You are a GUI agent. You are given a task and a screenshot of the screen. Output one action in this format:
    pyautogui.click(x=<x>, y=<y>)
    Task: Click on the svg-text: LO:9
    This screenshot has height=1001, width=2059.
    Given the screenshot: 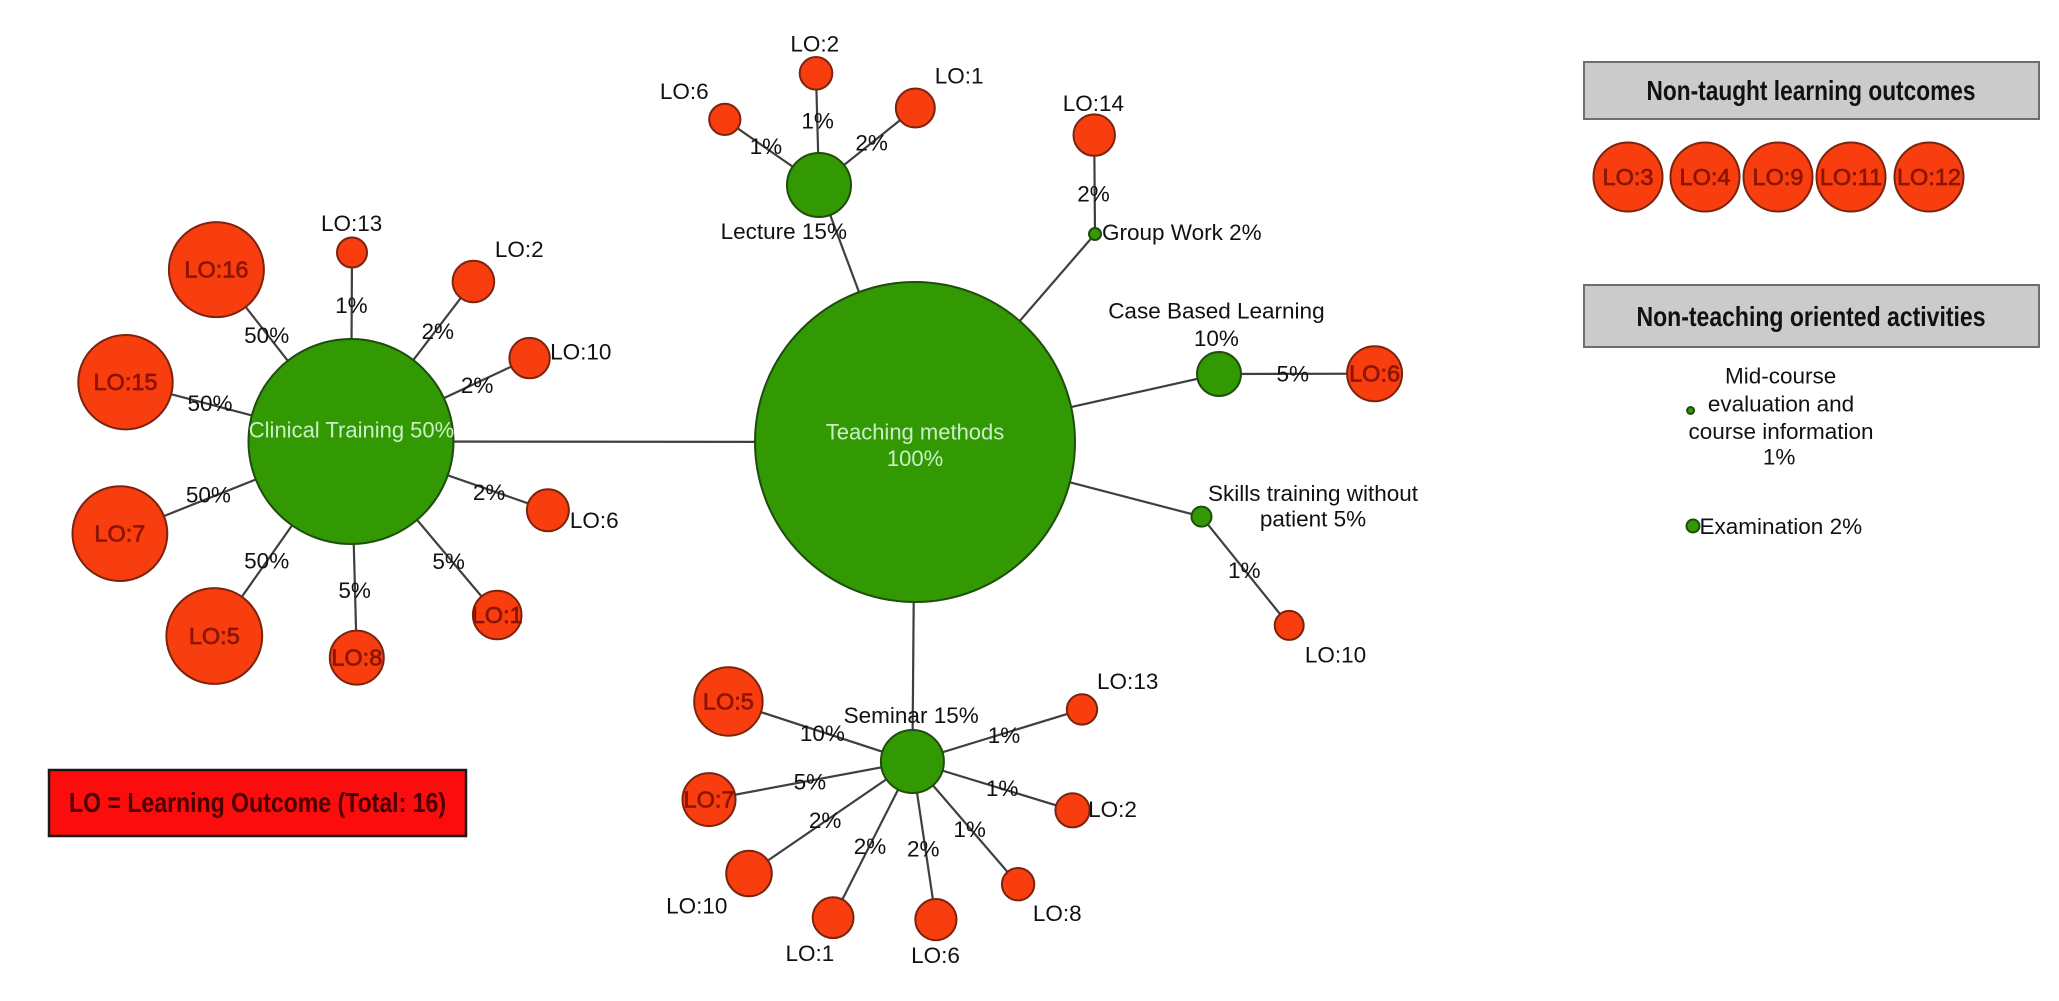 What is the action you would take?
    pyautogui.click(x=1778, y=177)
    